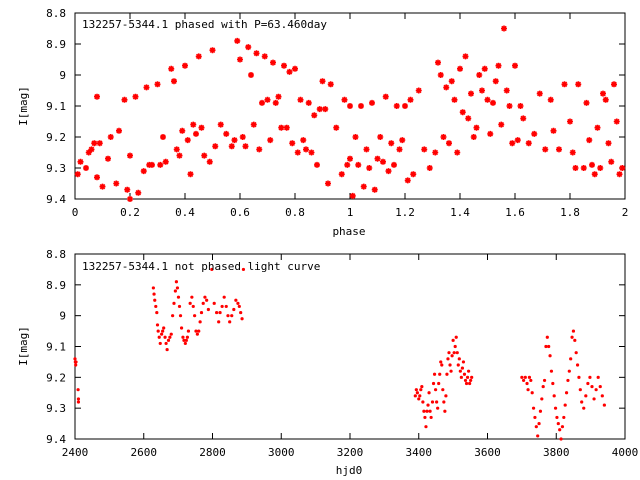 This screenshot has height=480, width=640. Describe the element at coordinates (212, 452) in the screenshot. I see `x-tick-label: 2800` at that location.